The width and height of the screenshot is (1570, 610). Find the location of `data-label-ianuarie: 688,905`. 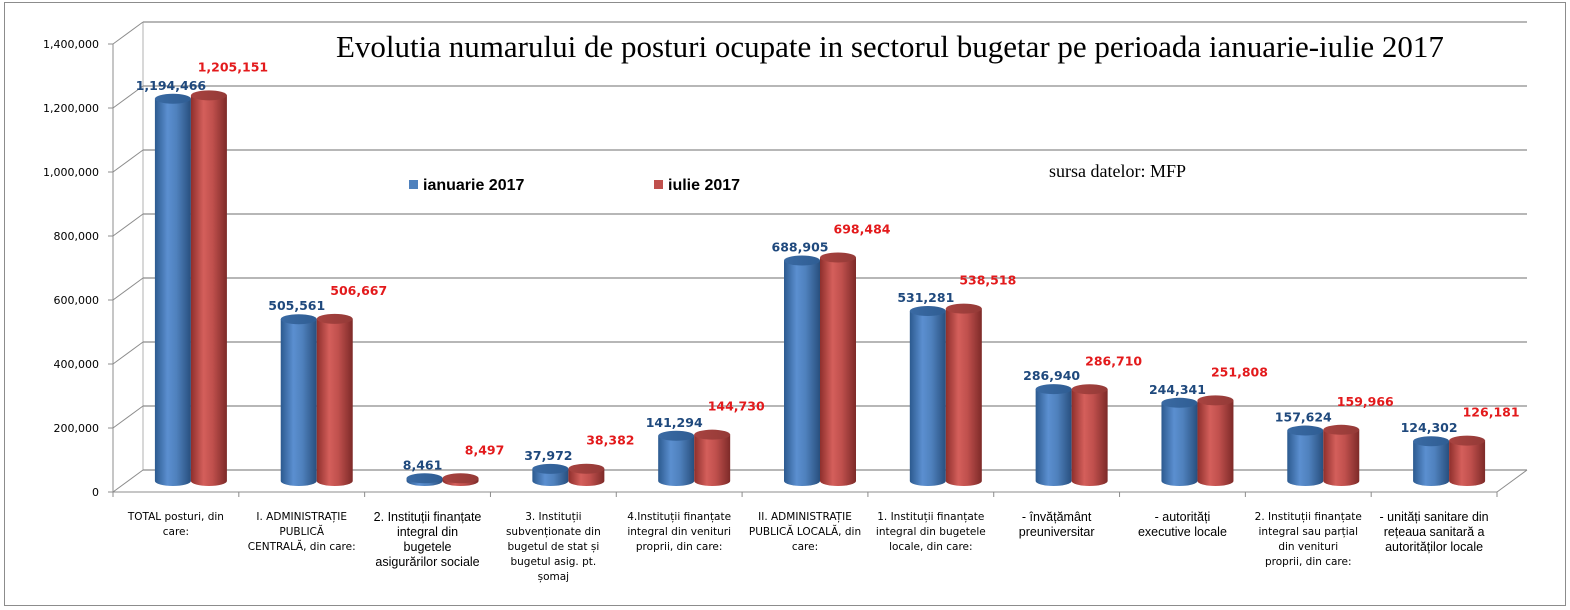

data-label-ianuarie: 688,905 is located at coordinates (800, 247).